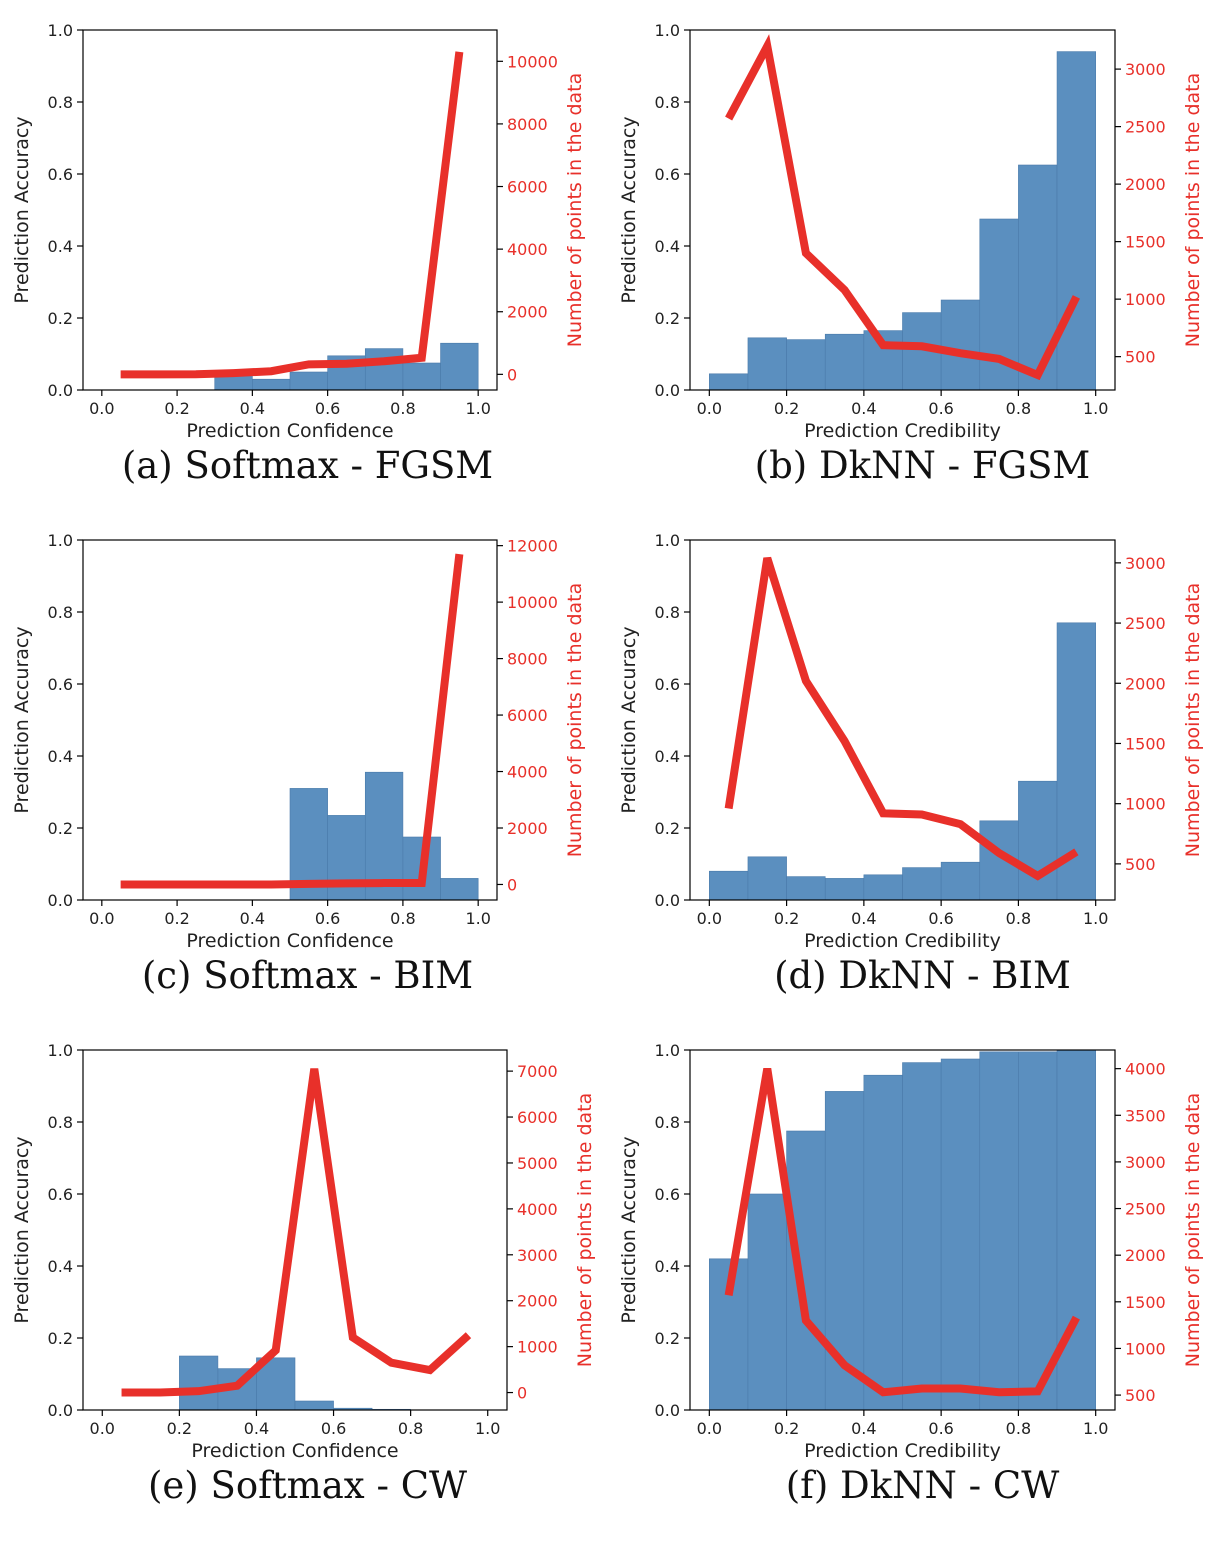  What do you see at coordinates (307, 1485) in the screenshot?
I see `subfigure-caption: (e) Softmax - CW` at bounding box center [307, 1485].